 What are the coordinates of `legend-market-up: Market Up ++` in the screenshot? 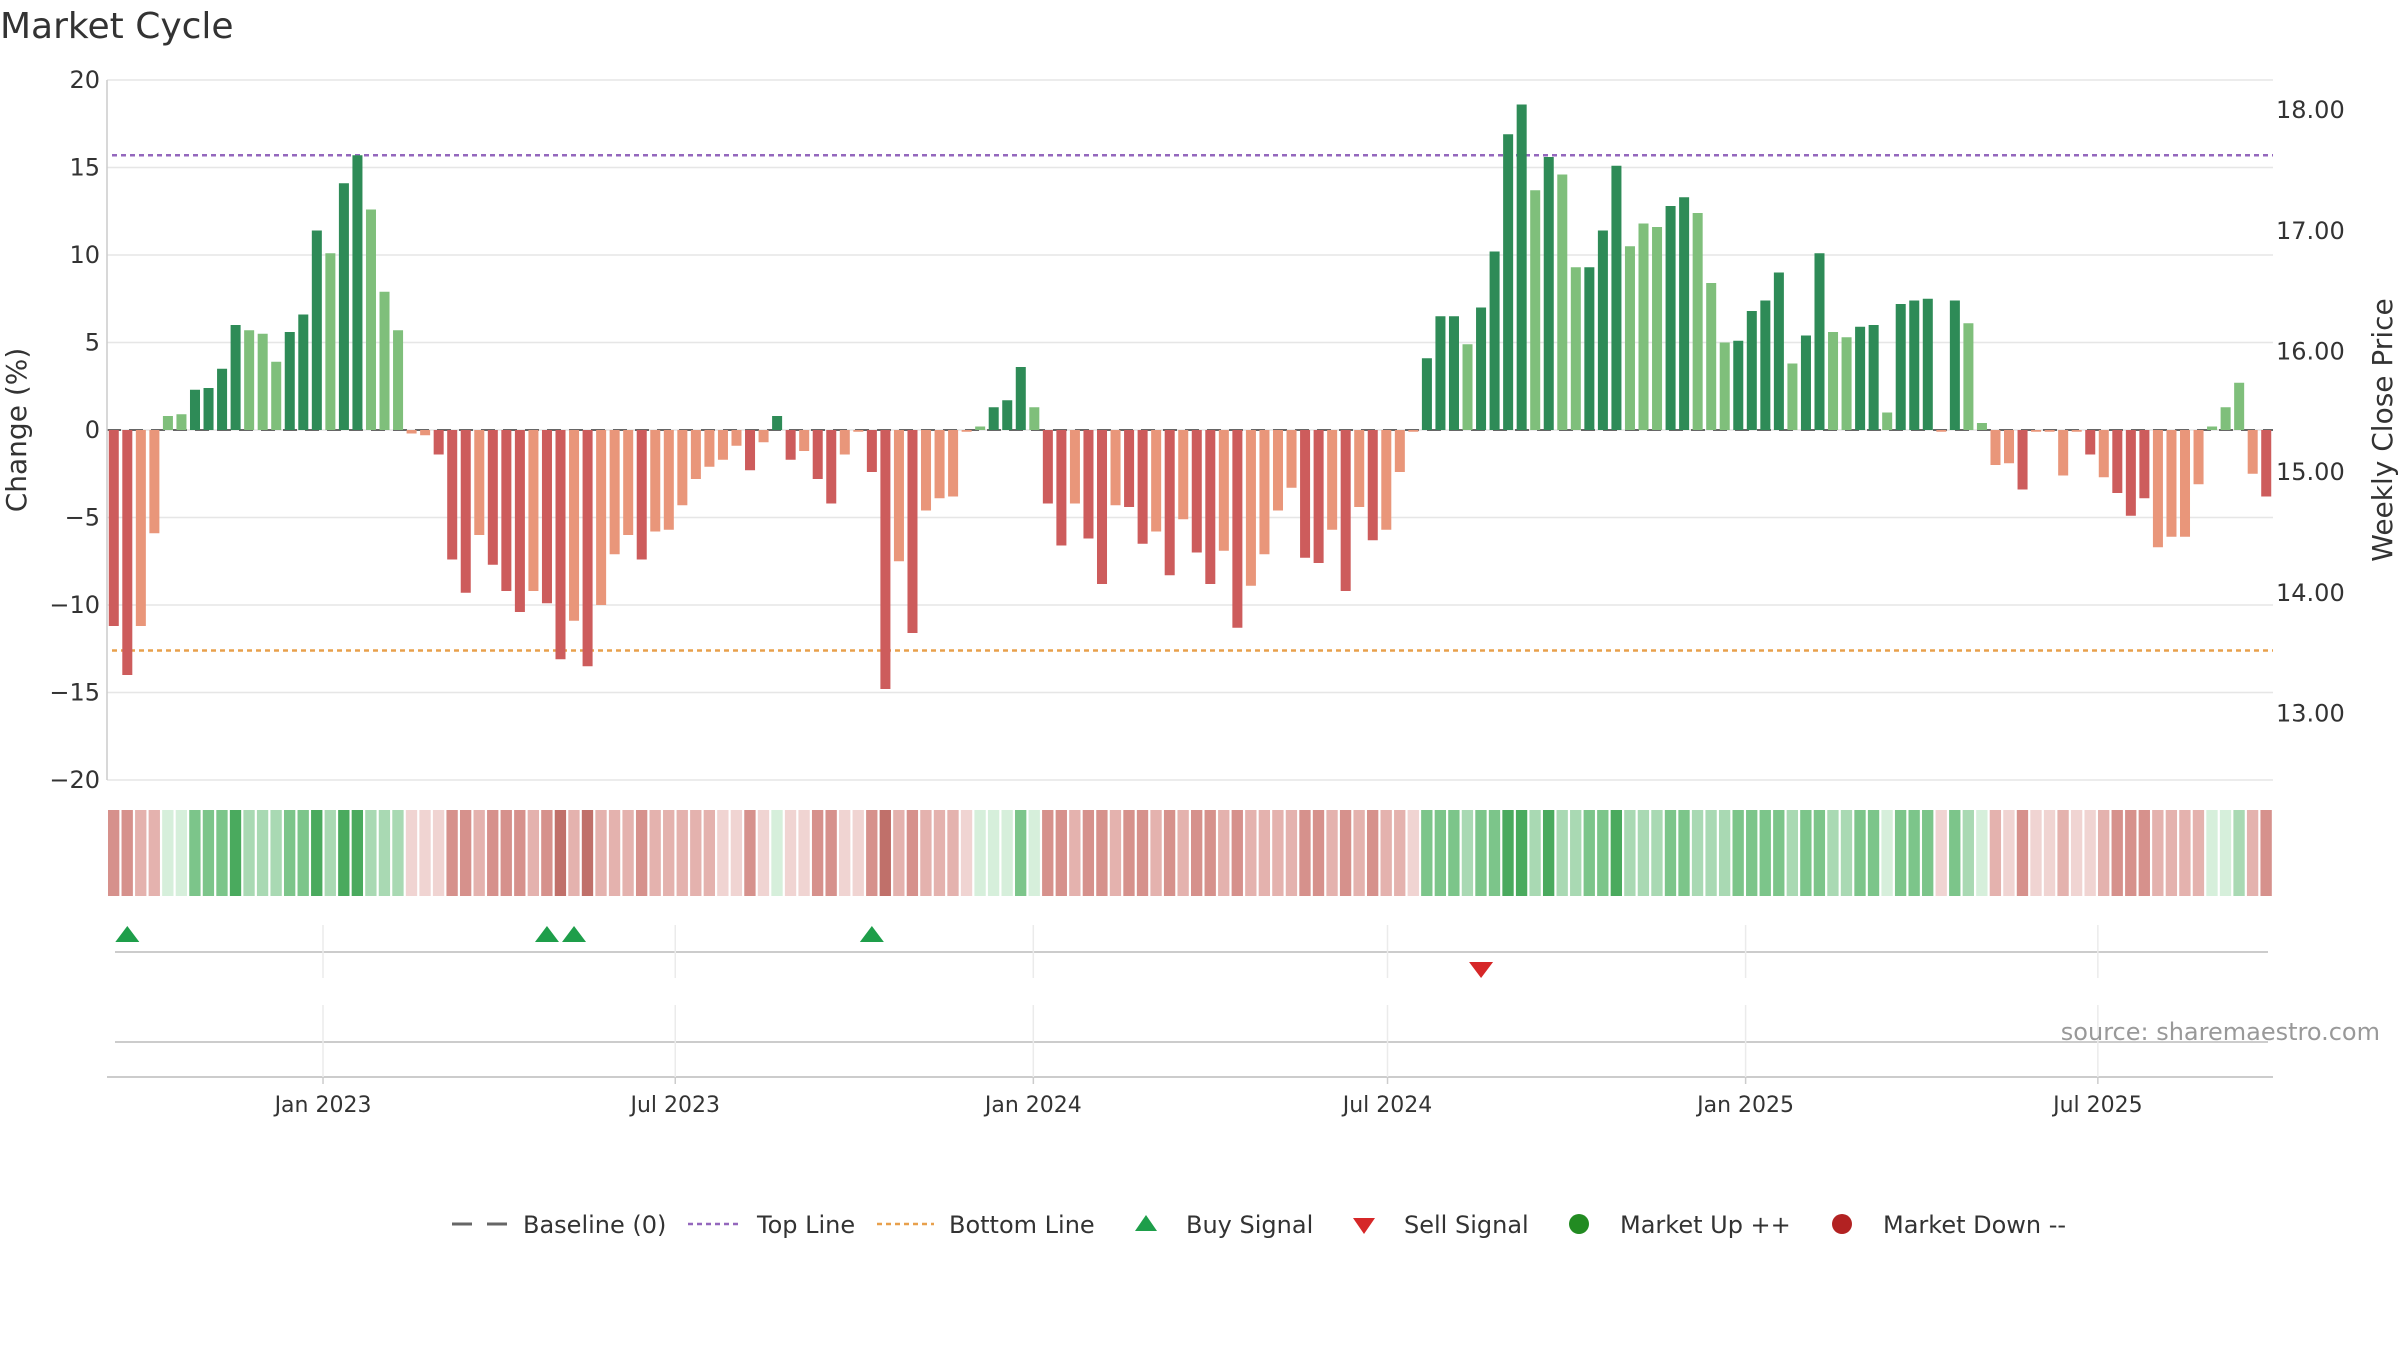 It's located at (1705, 1225).